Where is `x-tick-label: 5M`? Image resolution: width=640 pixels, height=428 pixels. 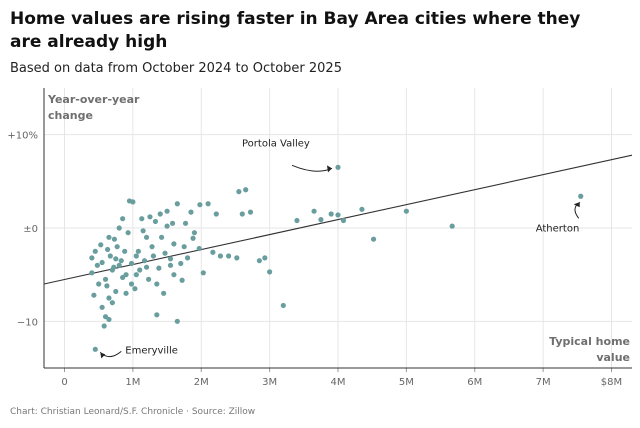
x-tick-label: 5M is located at coordinates (406, 382).